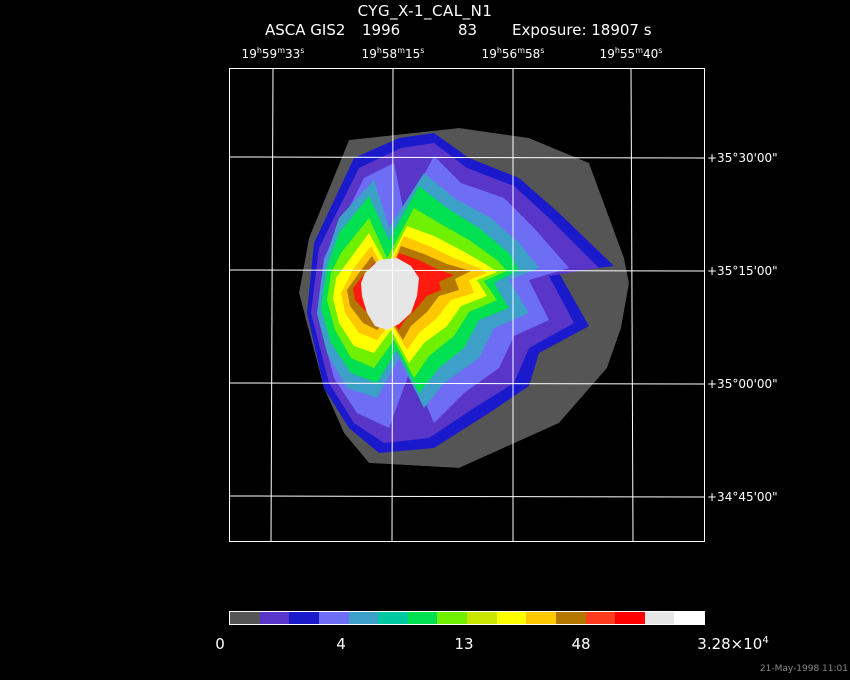 The width and height of the screenshot is (850, 680). Describe the element at coordinates (381, 30) in the screenshot. I see `year-label: 1996` at that location.